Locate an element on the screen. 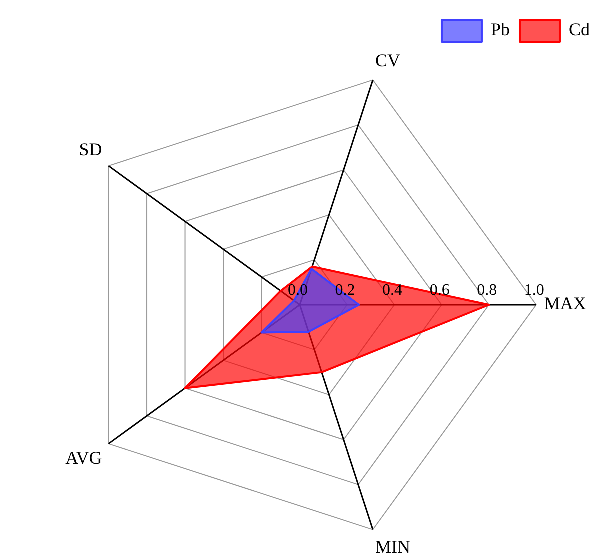 This screenshot has width=610, height=560. spoke-label: MIN is located at coordinates (393, 546).